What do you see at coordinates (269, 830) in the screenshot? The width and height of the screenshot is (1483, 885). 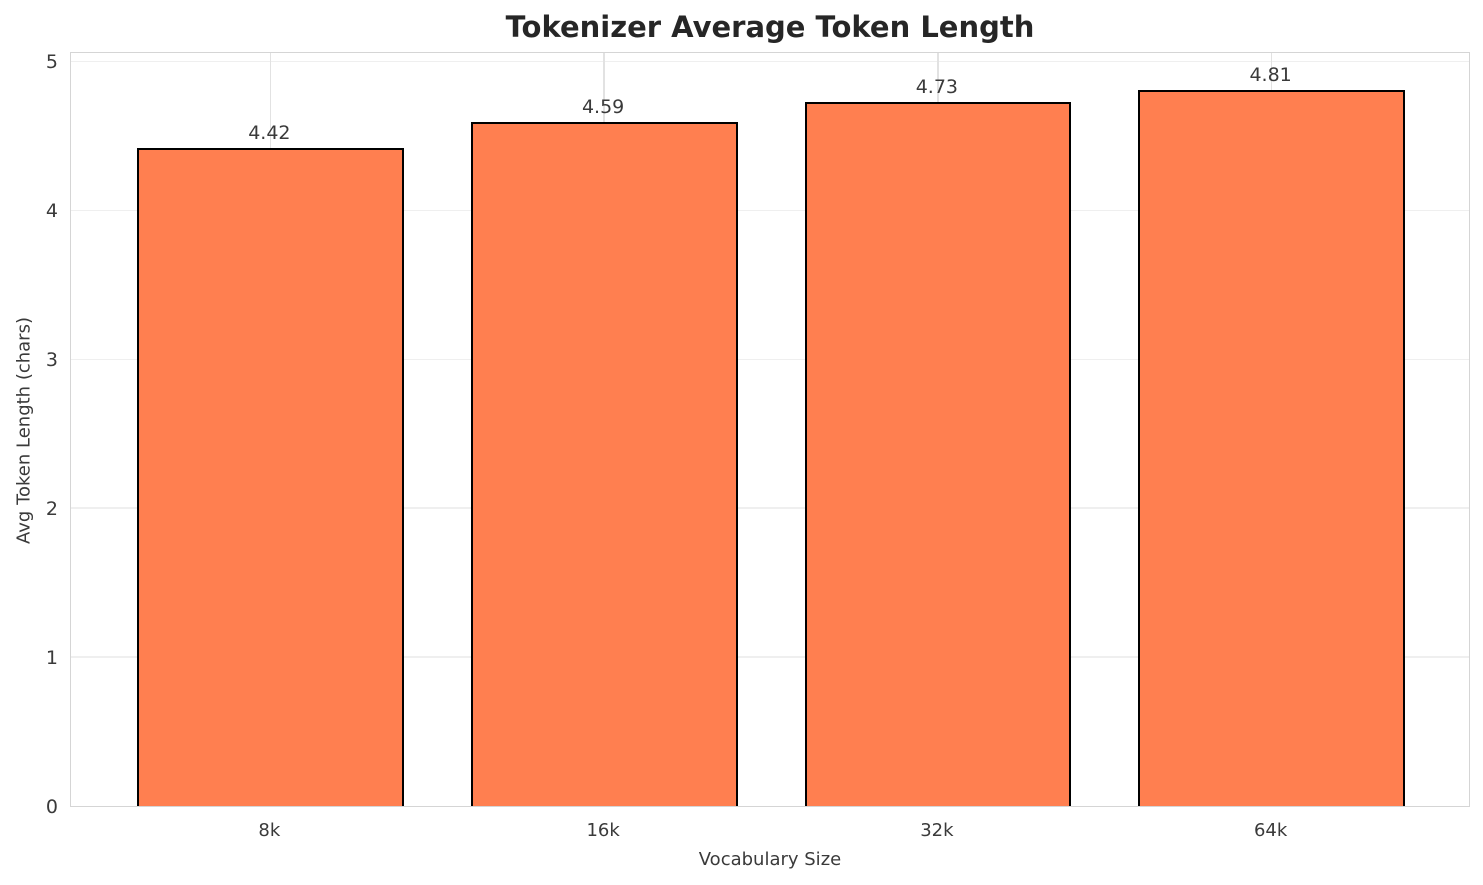 I see `x-tick-label: 8k` at bounding box center [269, 830].